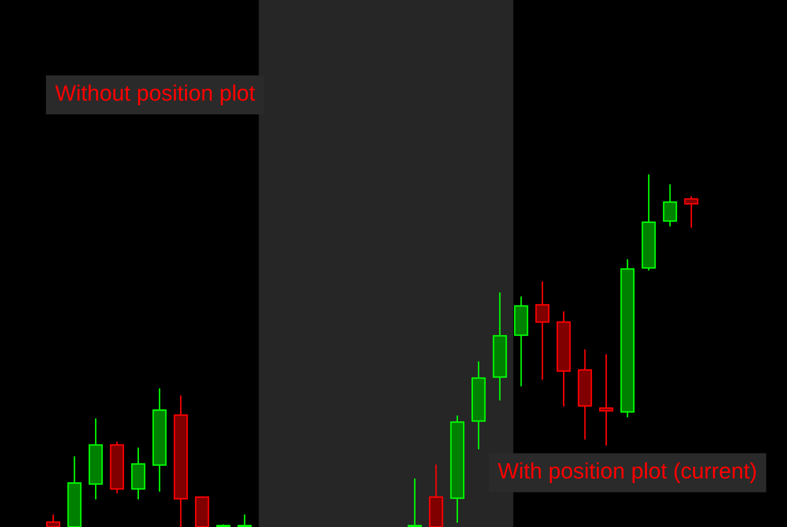 Image resolution: width=787 pixels, height=527 pixels. Describe the element at coordinates (627, 473) in the screenshot. I see `annotation: With position plot (current)` at that location.